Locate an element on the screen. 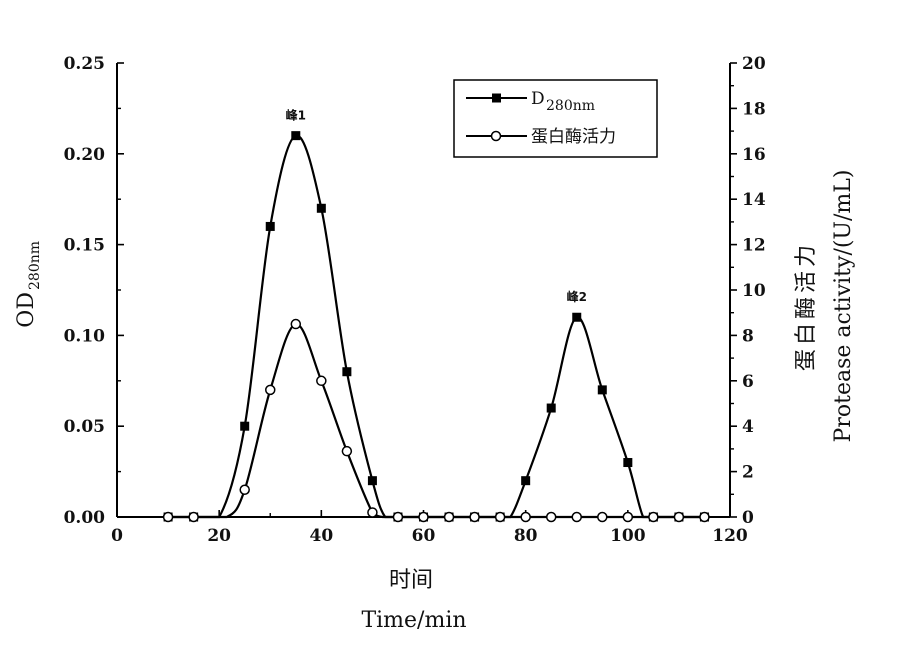 The image size is (922, 645). y-left-axis-title-sub: 280nm is located at coordinates (35, 265).